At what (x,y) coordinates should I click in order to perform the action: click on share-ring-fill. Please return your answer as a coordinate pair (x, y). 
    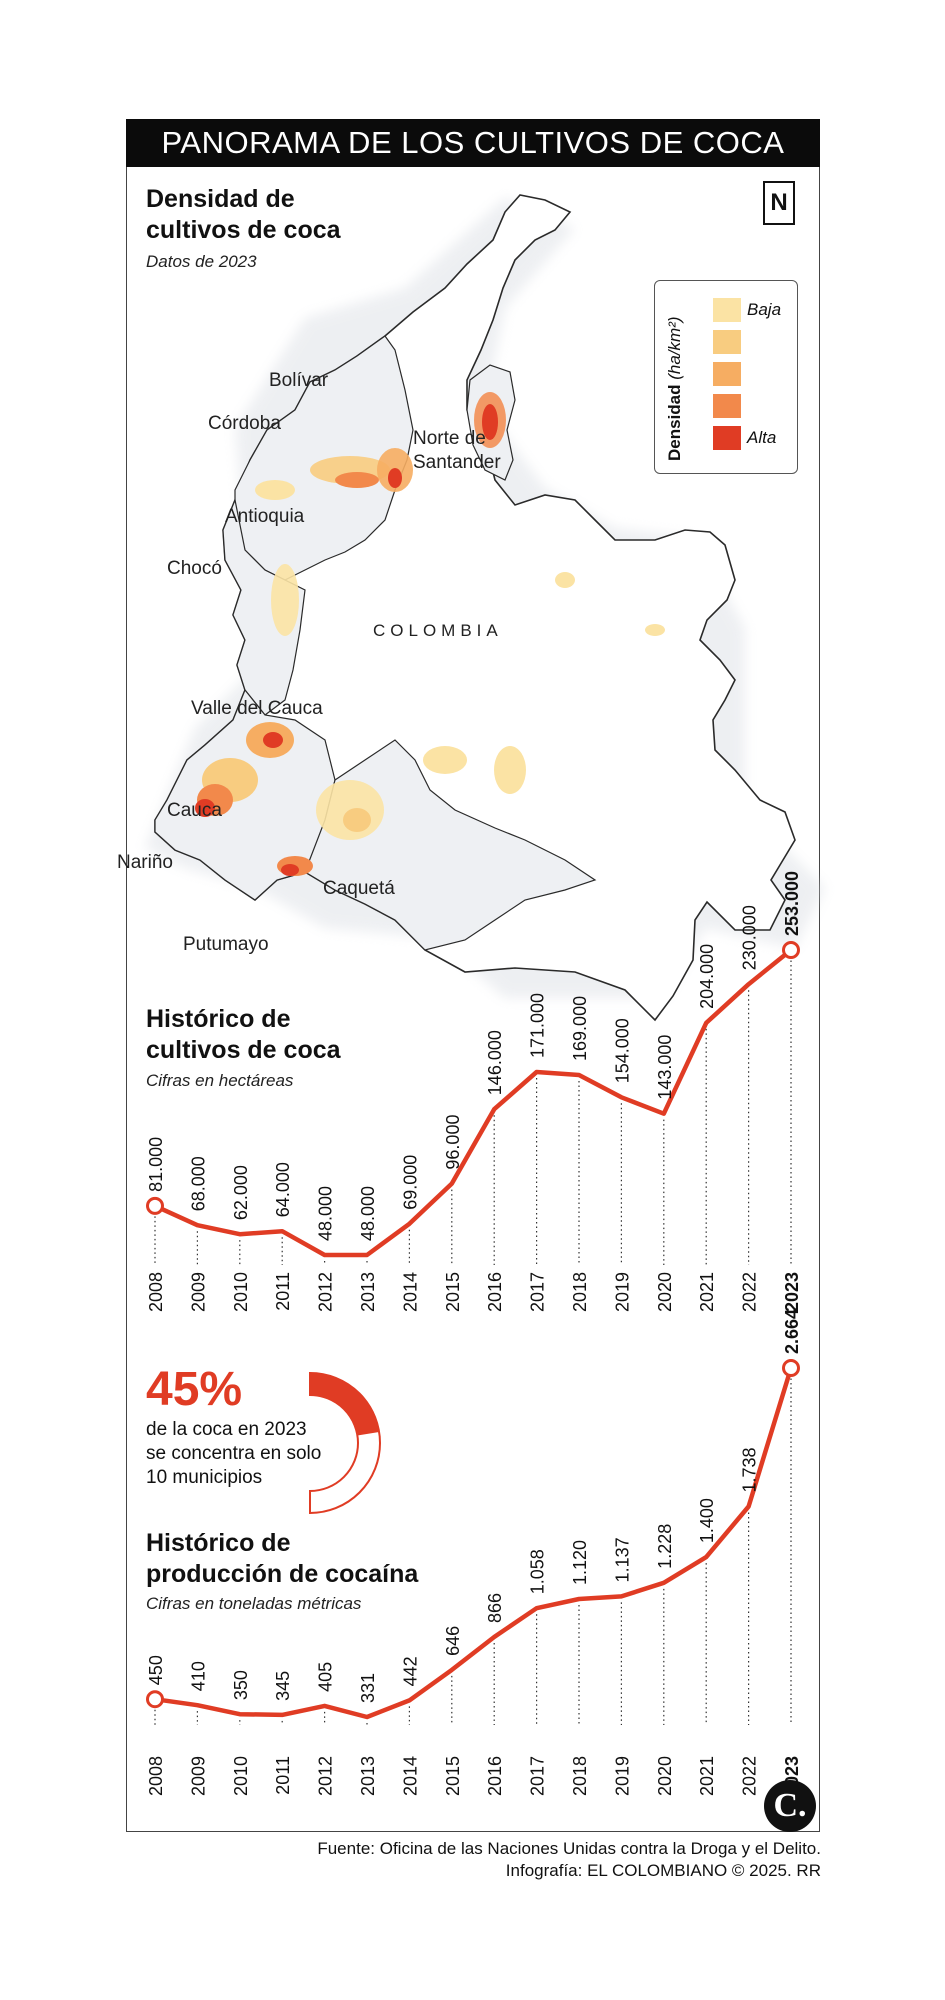
    Looking at the image, I should click on (345, 1404).